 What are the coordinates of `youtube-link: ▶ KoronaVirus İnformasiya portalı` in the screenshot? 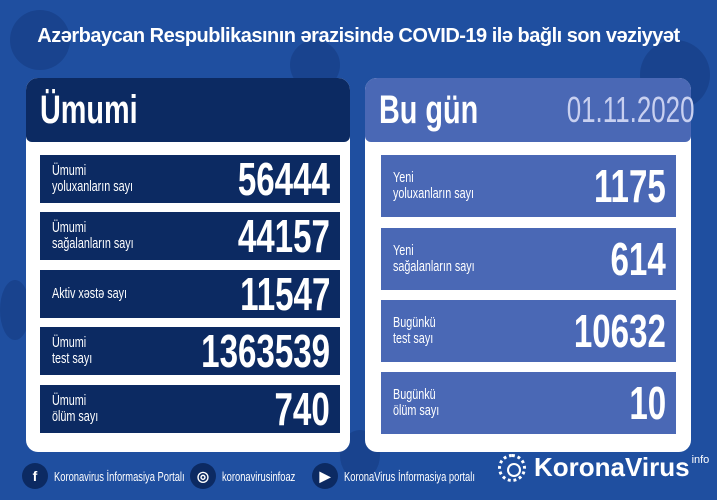 It's located at (419, 476).